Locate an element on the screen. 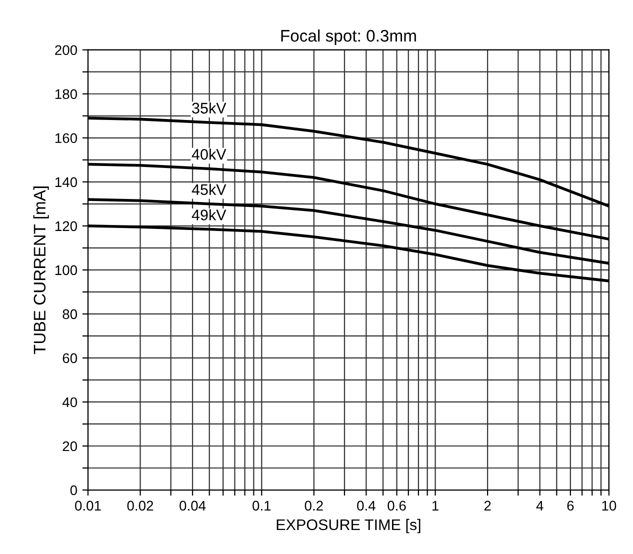  y-tick-label: 40 is located at coordinates (70, 402).